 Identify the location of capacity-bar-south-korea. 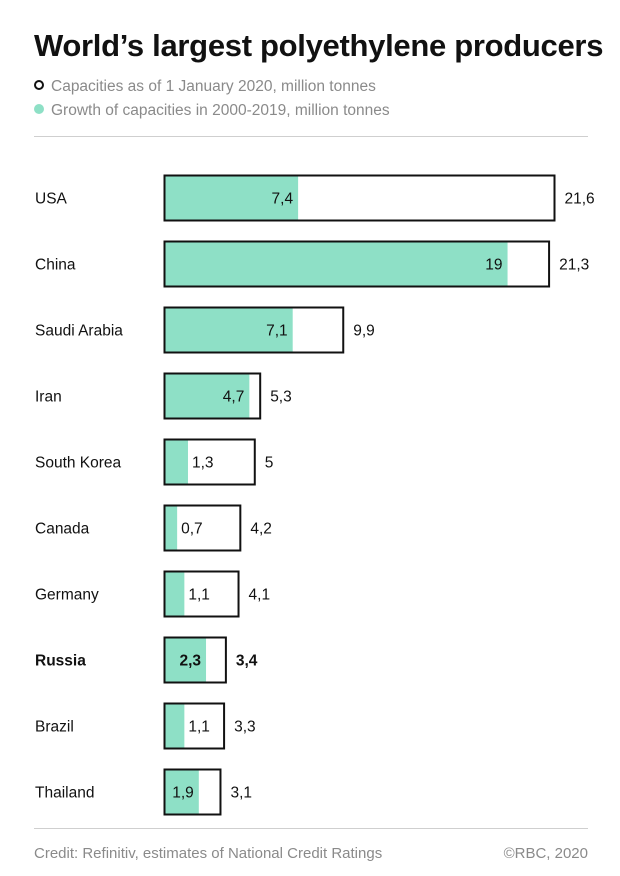
(209, 462).